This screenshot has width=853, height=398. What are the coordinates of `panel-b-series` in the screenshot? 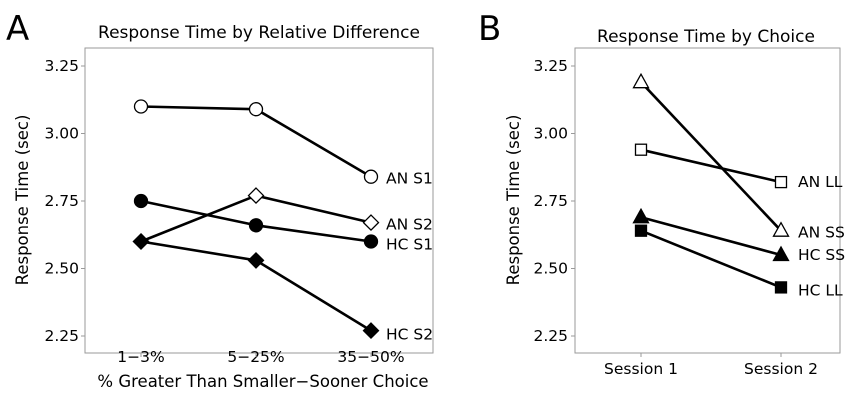 It's located at (711, 183).